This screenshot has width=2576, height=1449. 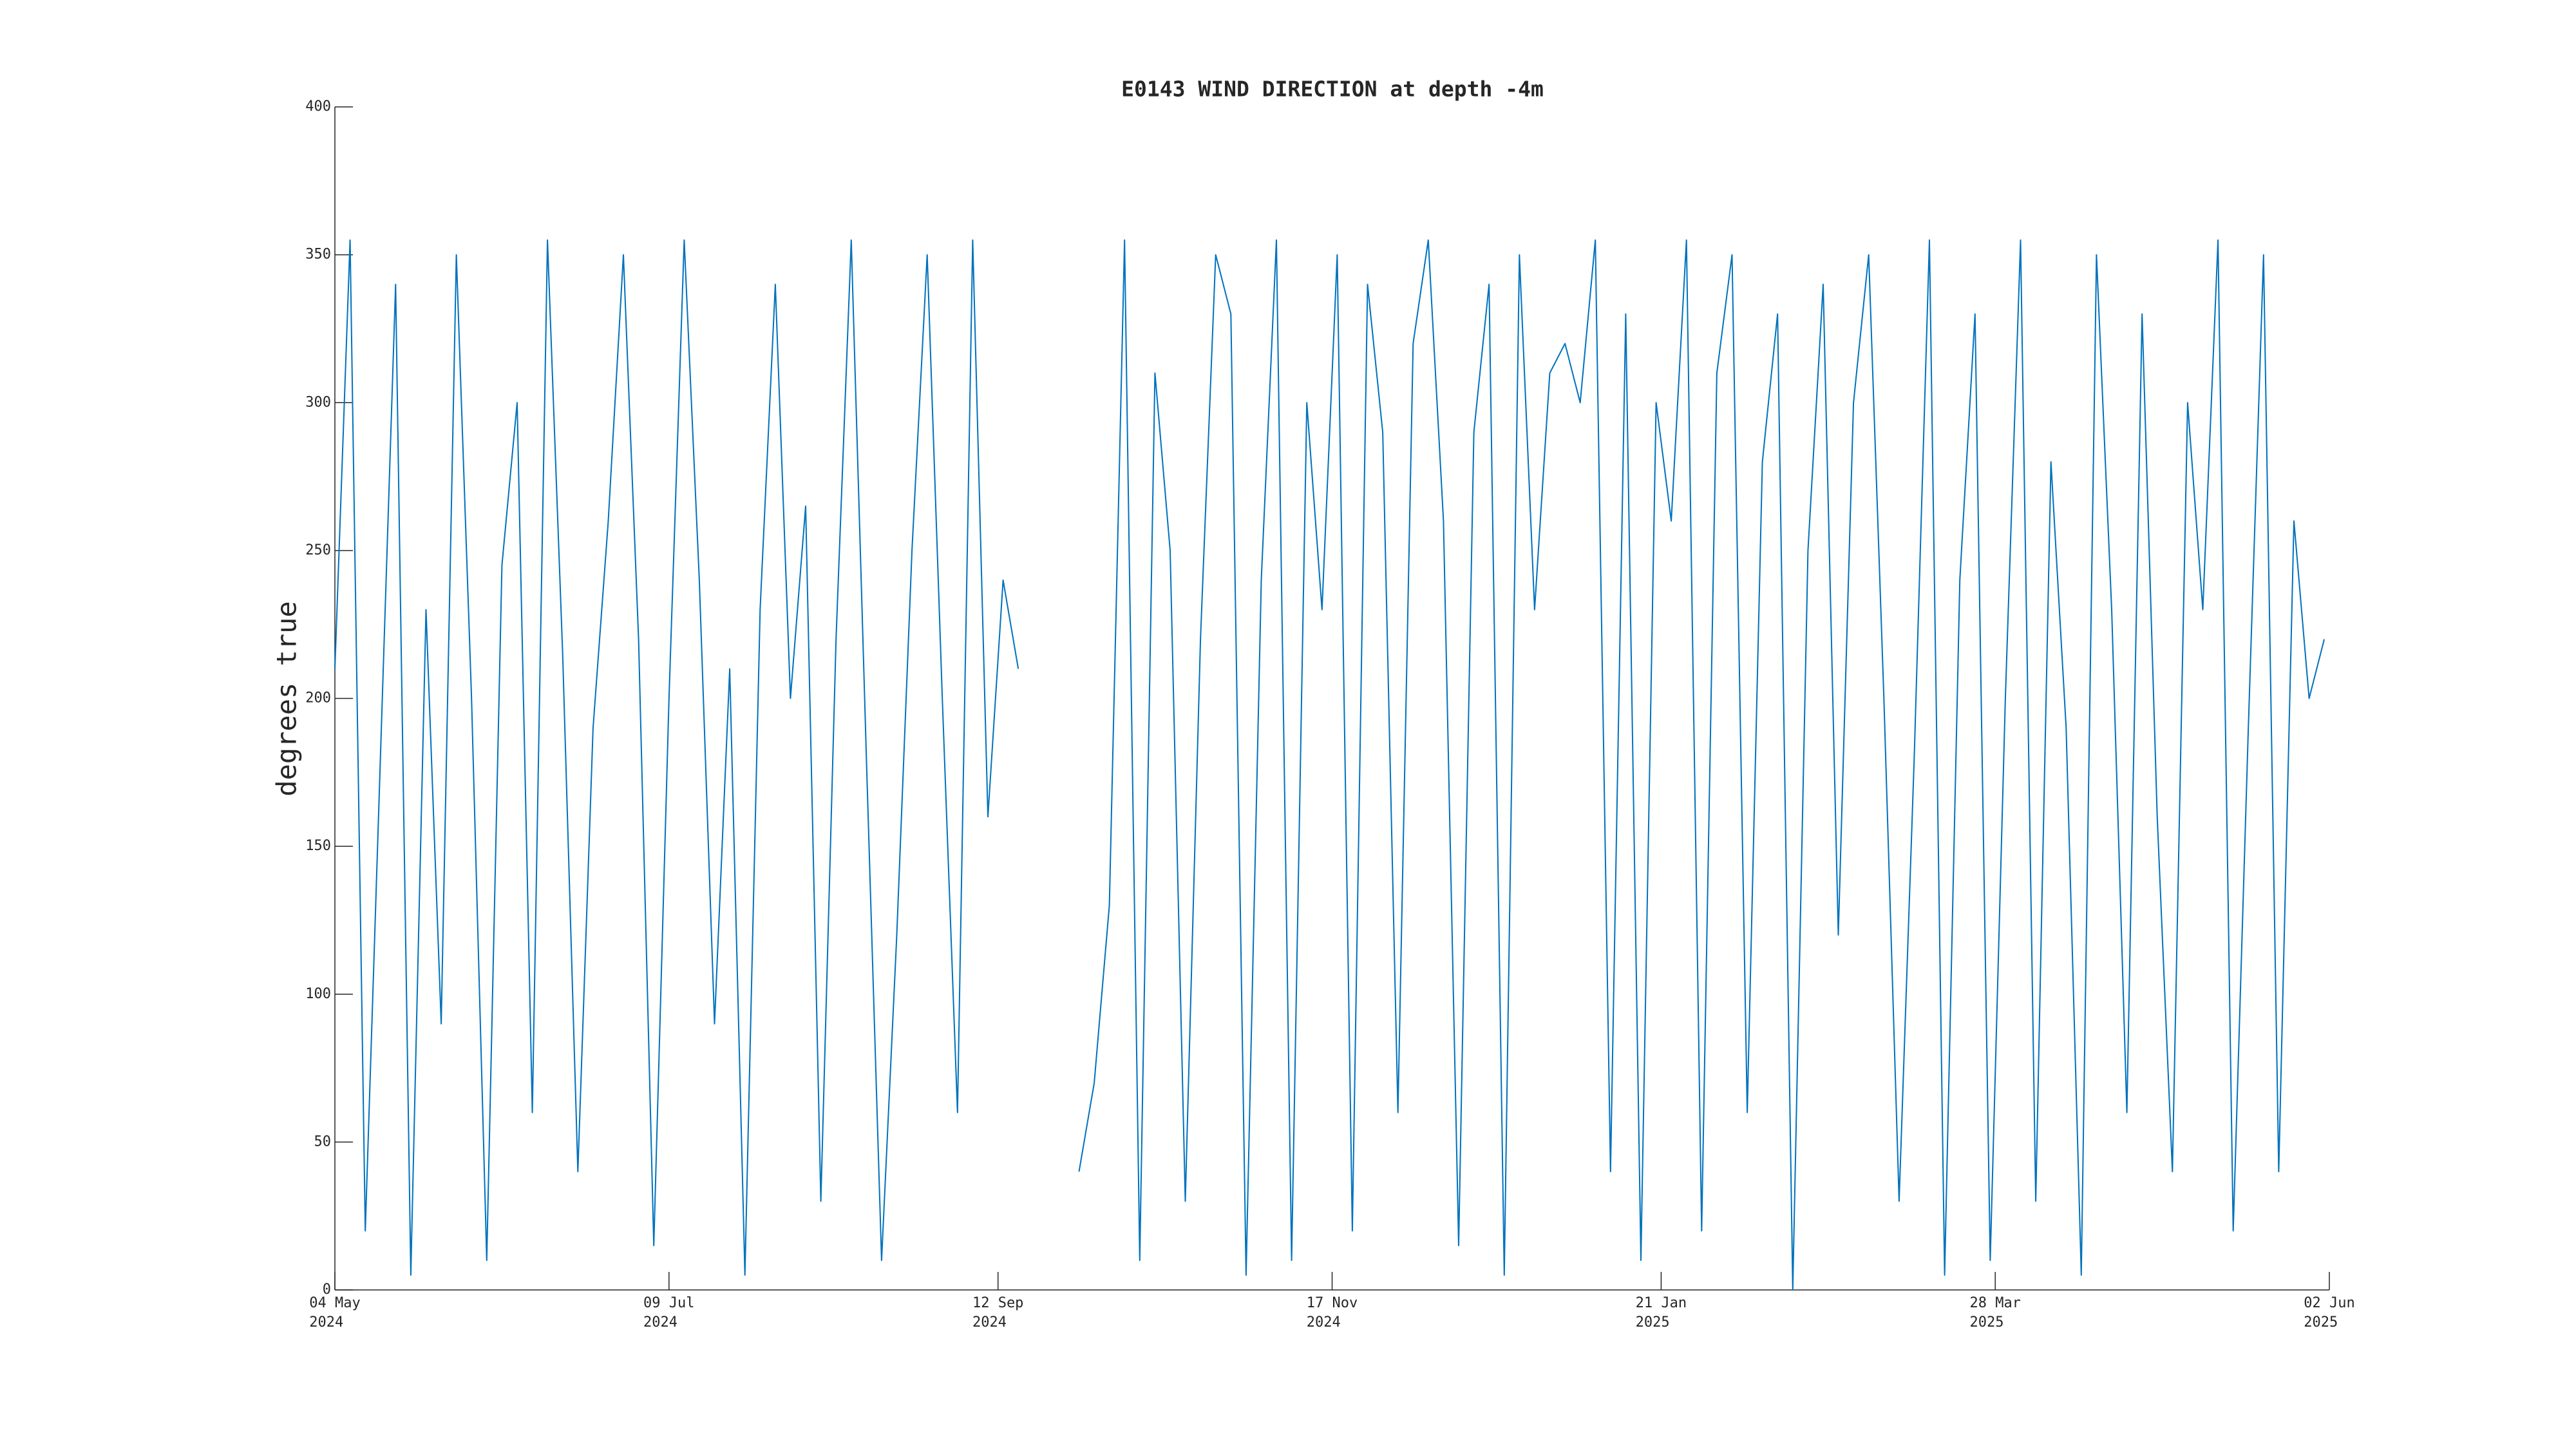 What do you see at coordinates (335, 1313) in the screenshot?
I see `x-tick-label: 04 May 2024` at bounding box center [335, 1313].